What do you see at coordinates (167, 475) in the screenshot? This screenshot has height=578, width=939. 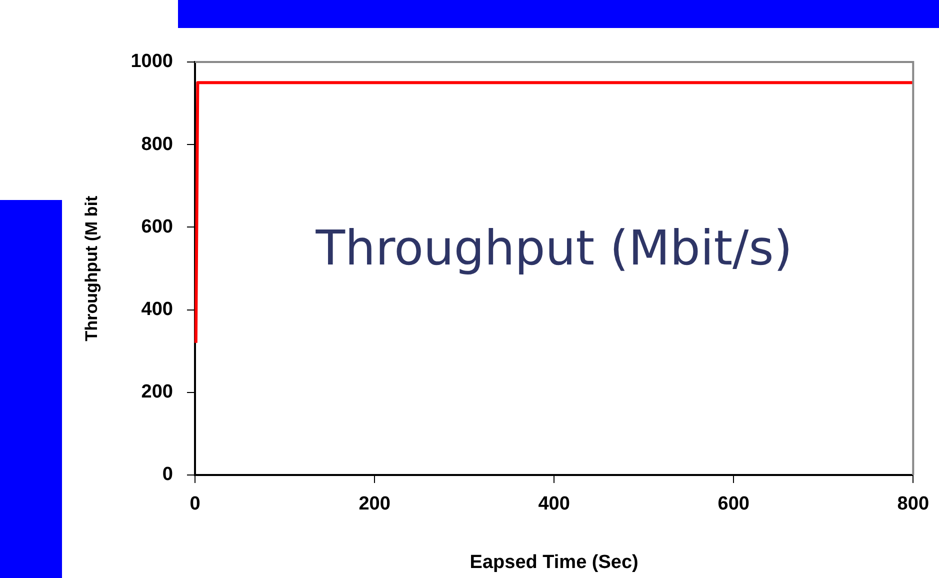 I see `y-tick-label: 0` at bounding box center [167, 475].